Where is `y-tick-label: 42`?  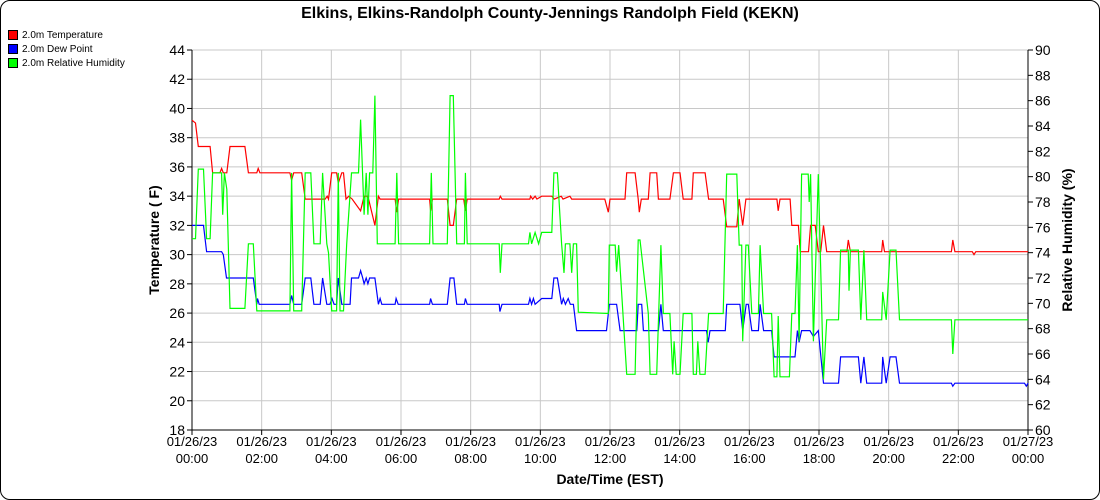
y-tick-label: 42 is located at coordinates (177, 79).